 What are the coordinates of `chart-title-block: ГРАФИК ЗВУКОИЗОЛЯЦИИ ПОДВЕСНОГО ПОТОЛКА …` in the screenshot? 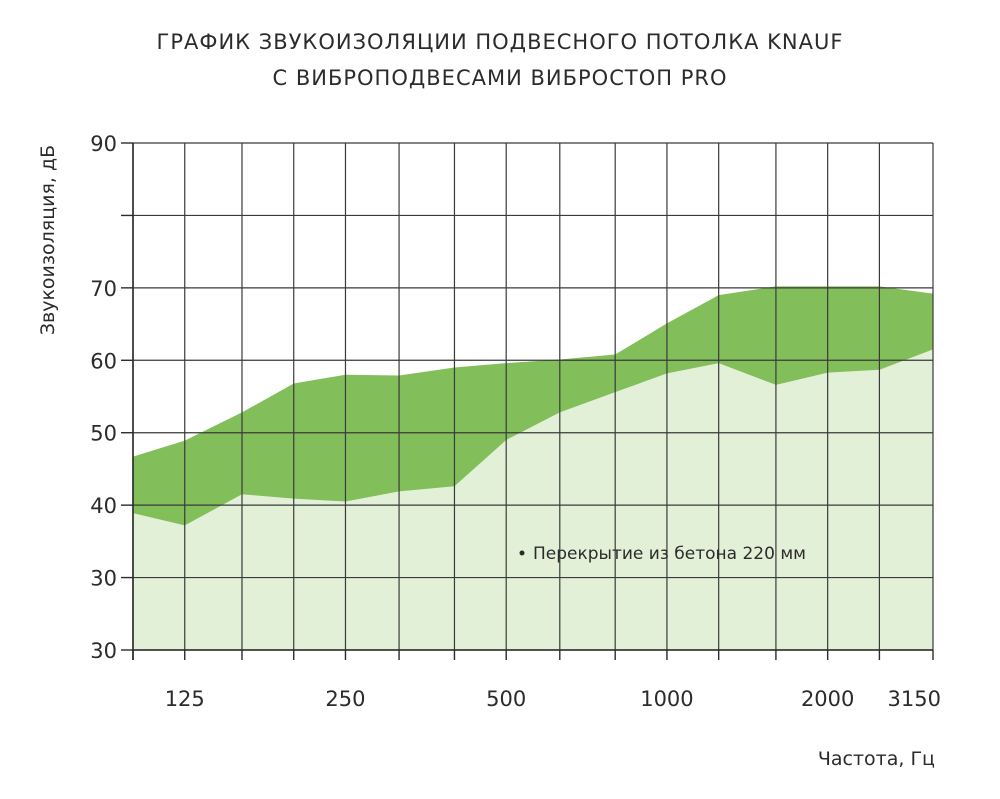 It's located at (500, 60).